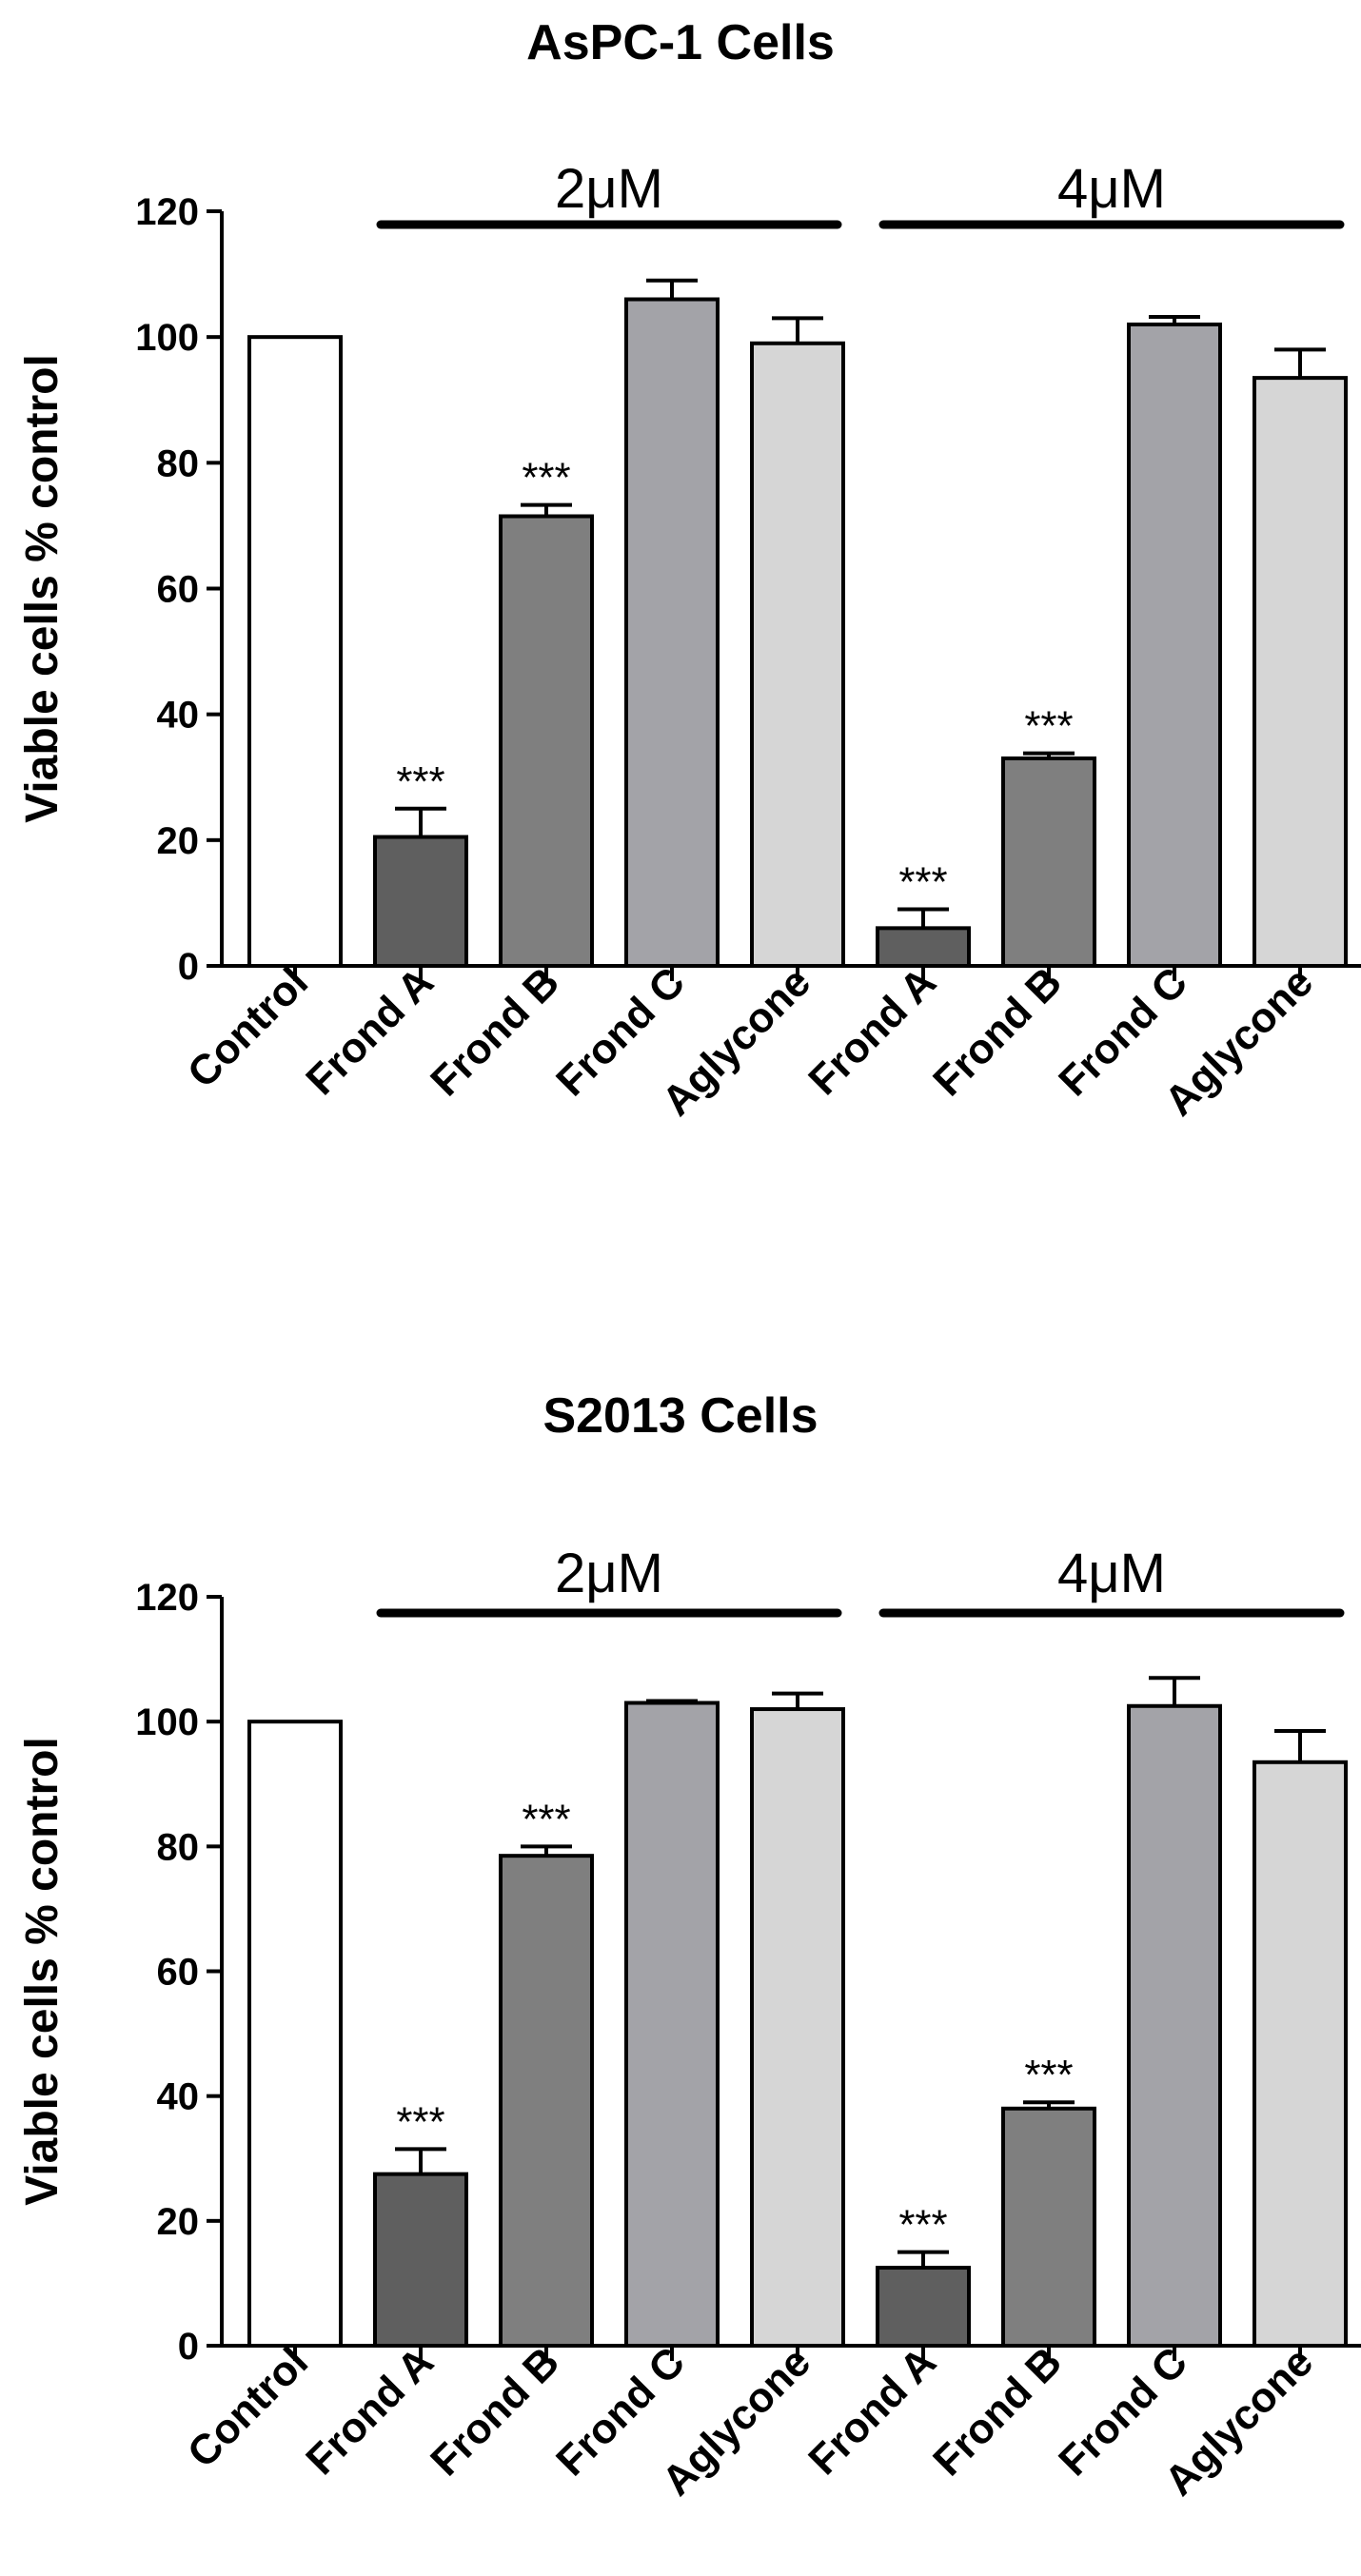 Image resolution: width=1361 pixels, height=2576 pixels. I want to click on chart-title: S2013 Cells, so click(680, 1416).